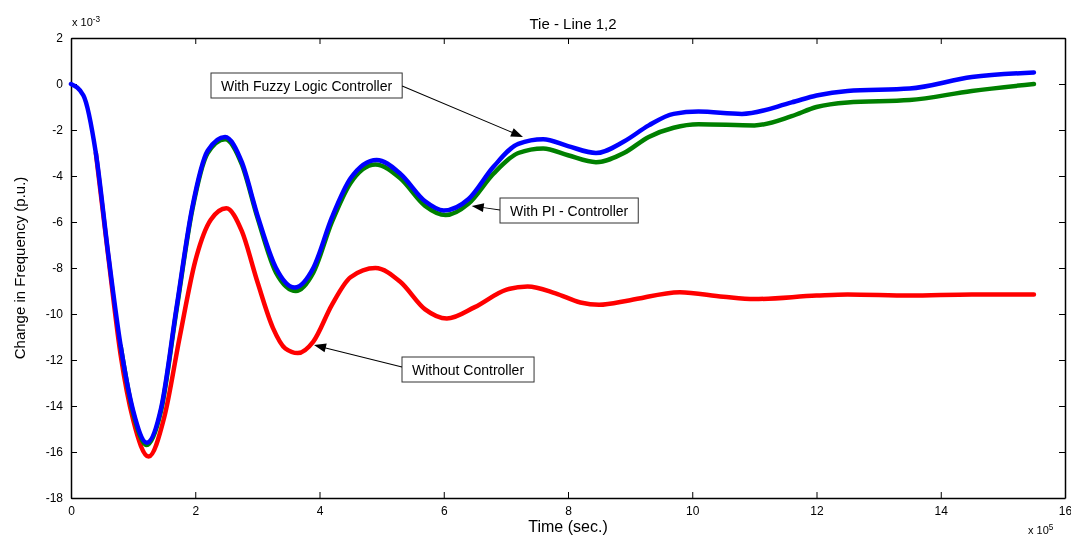  I want to click on y-tick-label: -14, so click(54, 406).